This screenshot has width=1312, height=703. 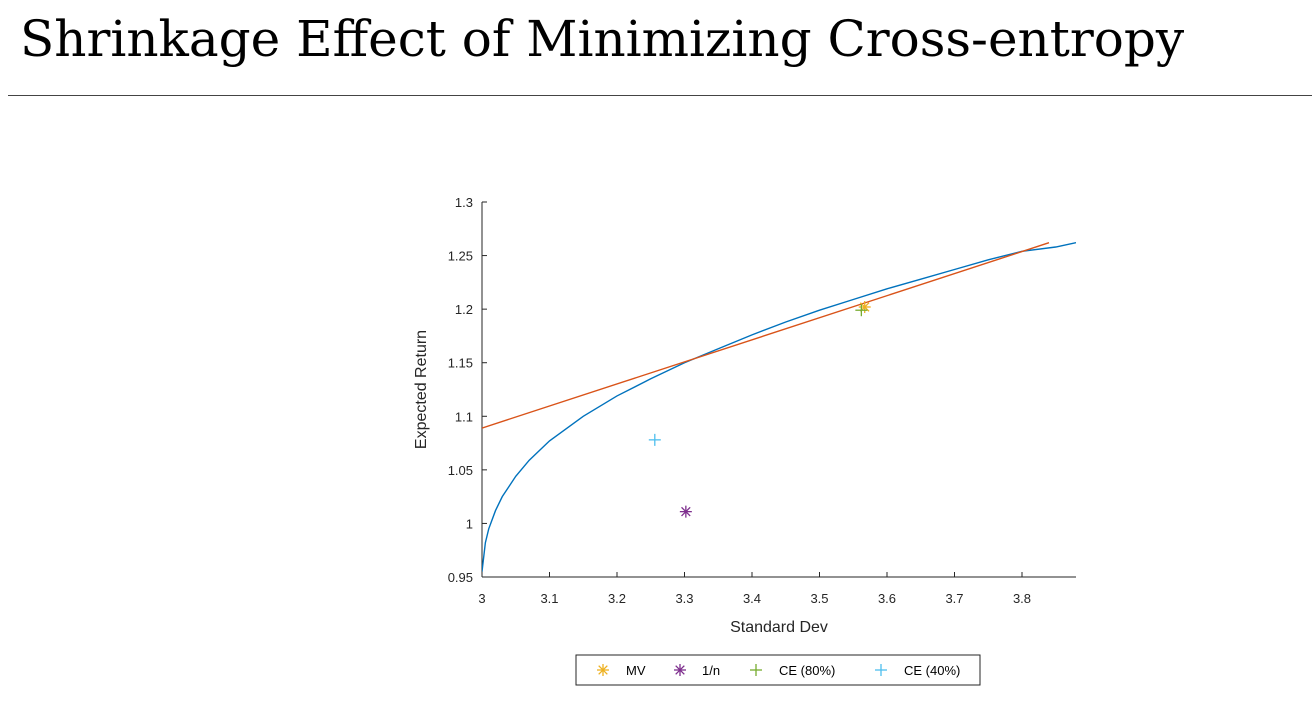 I want to click on x-tick-label: 3, so click(x=481, y=598).